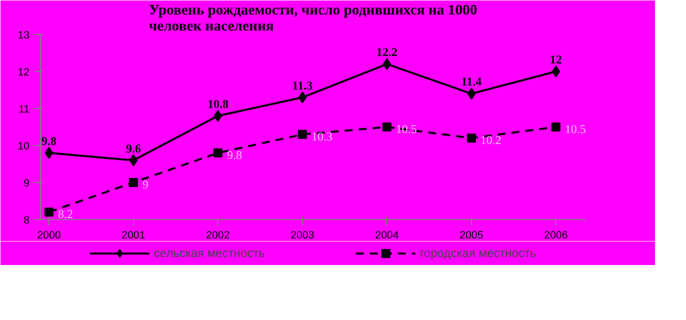 The height and width of the screenshot is (320, 686). What do you see at coordinates (24, 36) in the screenshot?
I see `y-tick-label: 13` at bounding box center [24, 36].